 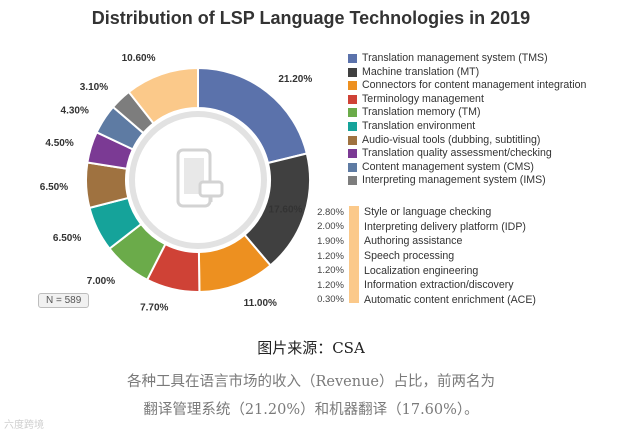 What do you see at coordinates (419, 125) in the screenshot?
I see `legend-label: Translation environment` at bounding box center [419, 125].